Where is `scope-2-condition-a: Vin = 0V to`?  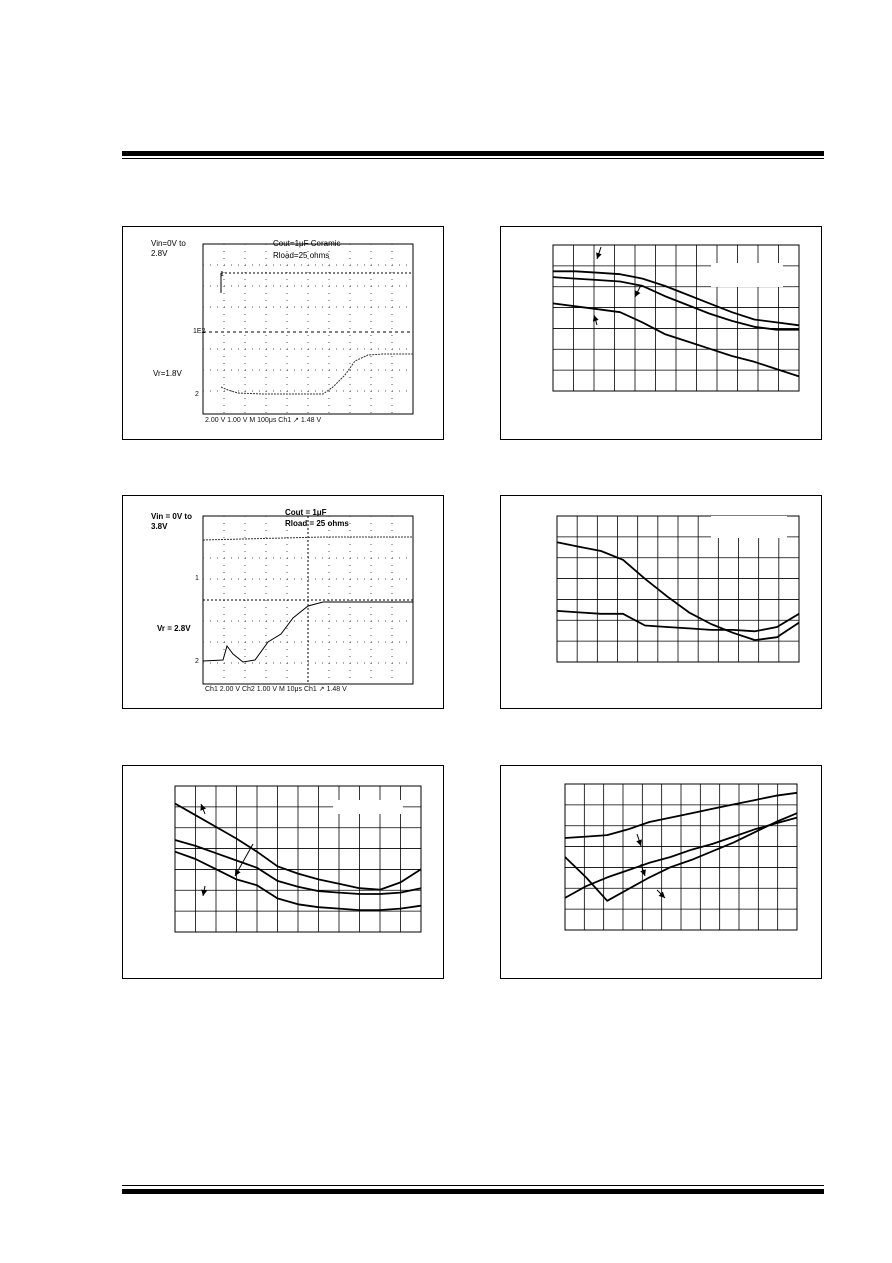 scope-2-condition-a: Vin = 0V to is located at coordinates (171, 516).